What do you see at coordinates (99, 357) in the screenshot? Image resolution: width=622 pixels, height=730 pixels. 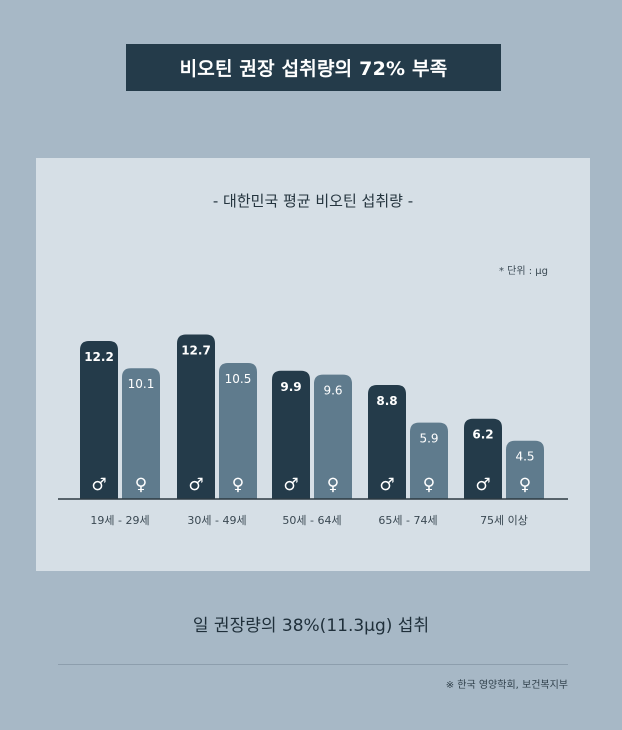 I see `bar-value-label: 12.2` at bounding box center [99, 357].